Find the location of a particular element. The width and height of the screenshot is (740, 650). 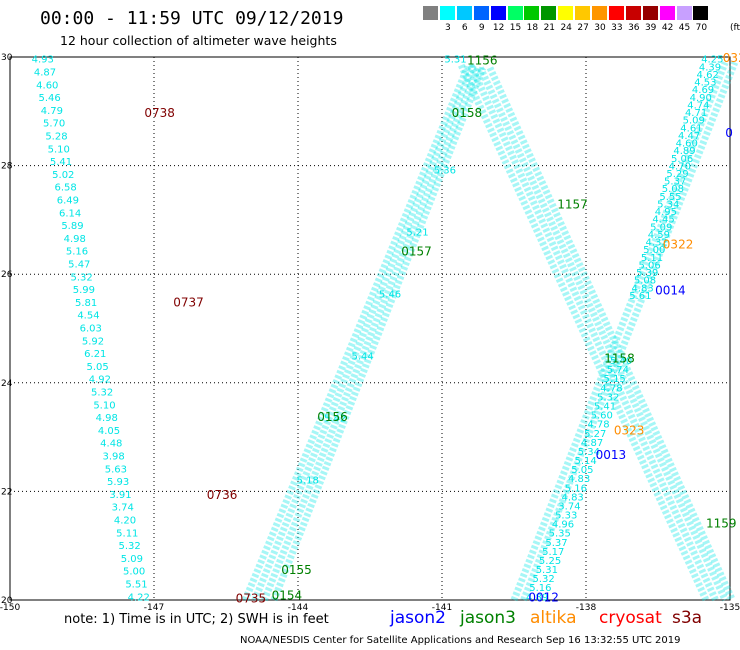

swh-value: 5.02 is located at coordinates (63, 175).